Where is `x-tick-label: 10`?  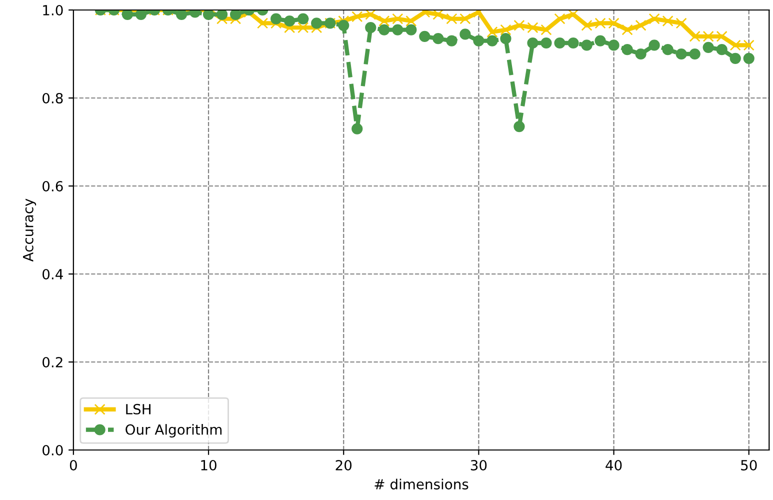 x-tick-label: 10 is located at coordinates (208, 465).